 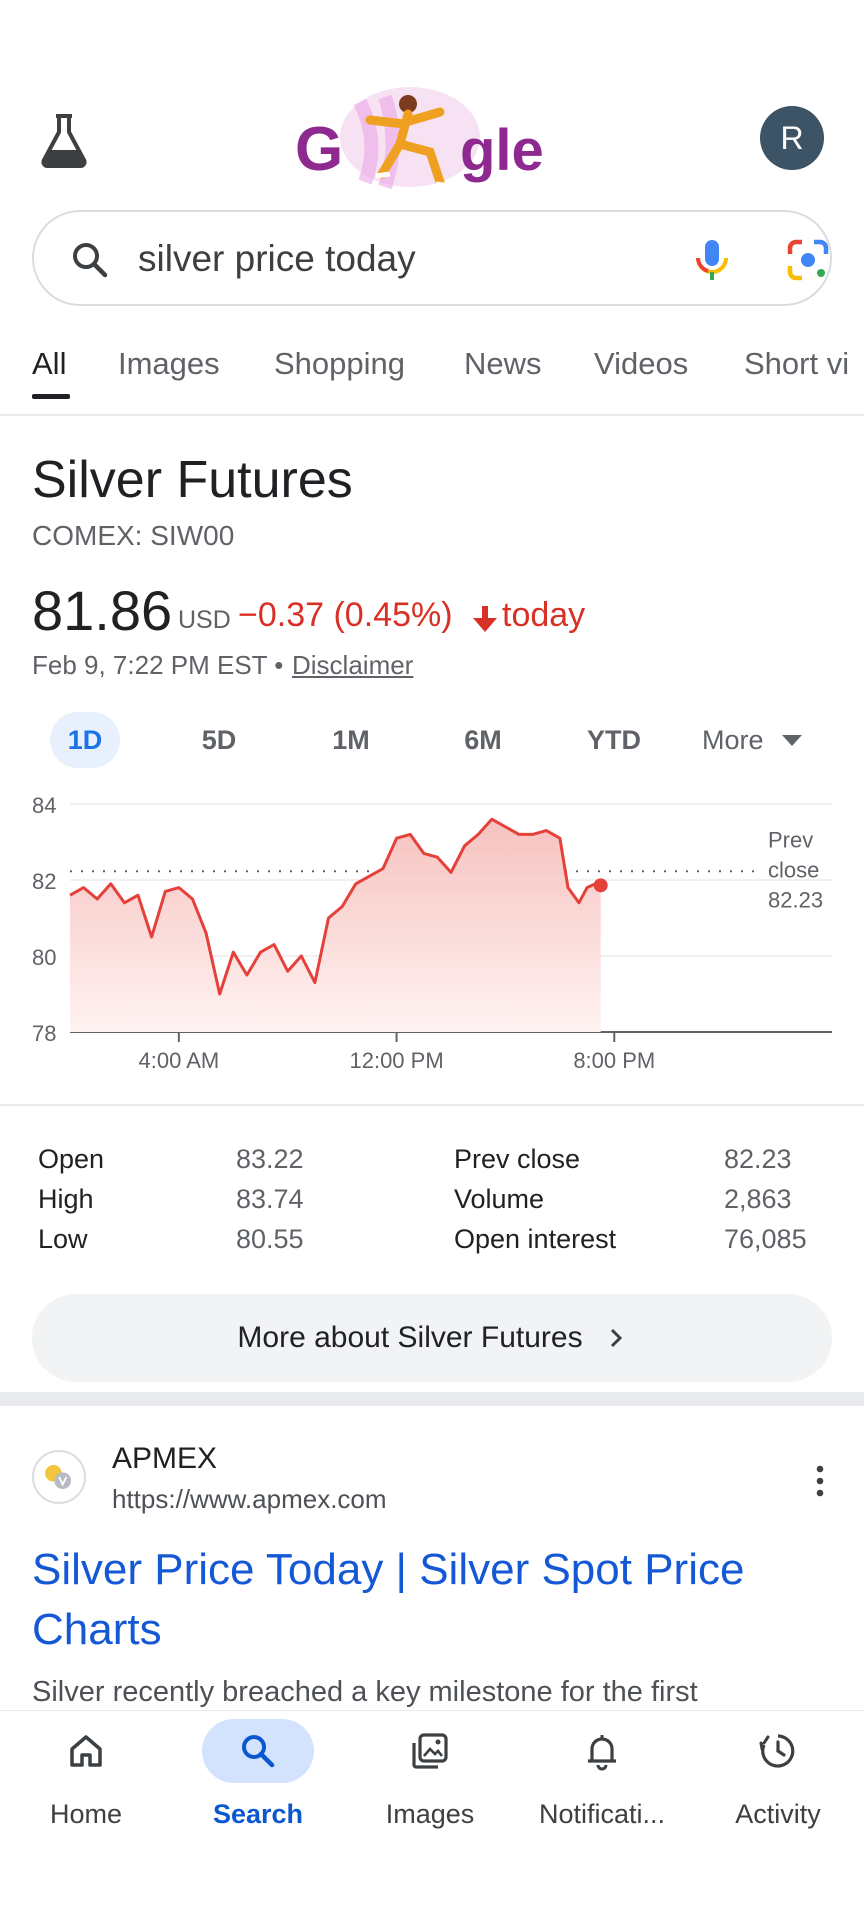 What do you see at coordinates (432, 258) in the screenshot?
I see `search-bar: silver price today` at bounding box center [432, 258].